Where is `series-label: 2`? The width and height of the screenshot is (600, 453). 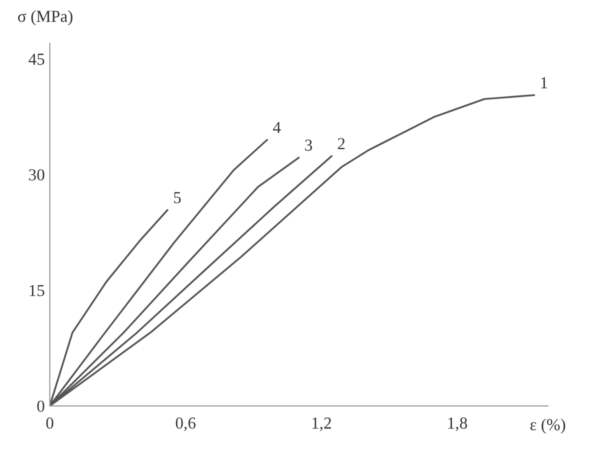
series-label: 2 is located at coordinates (341, 144).